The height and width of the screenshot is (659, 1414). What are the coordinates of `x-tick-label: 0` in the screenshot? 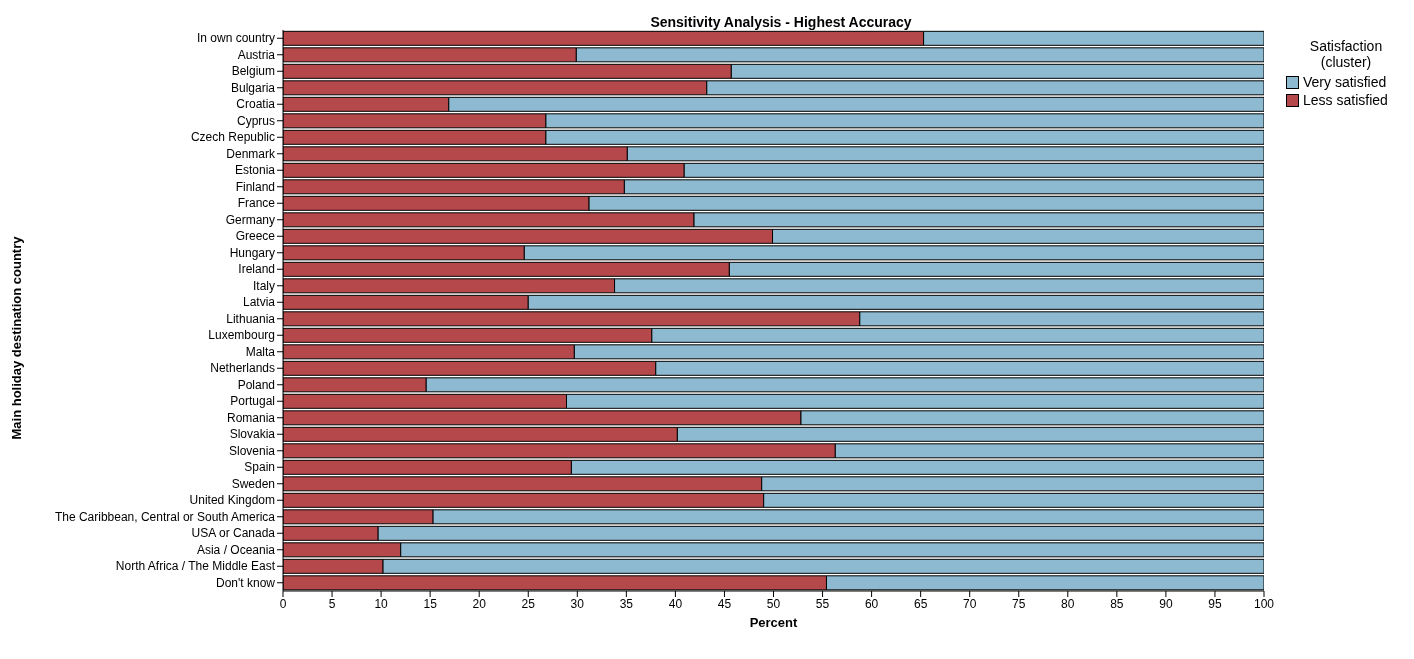 It's located at (283, 603).